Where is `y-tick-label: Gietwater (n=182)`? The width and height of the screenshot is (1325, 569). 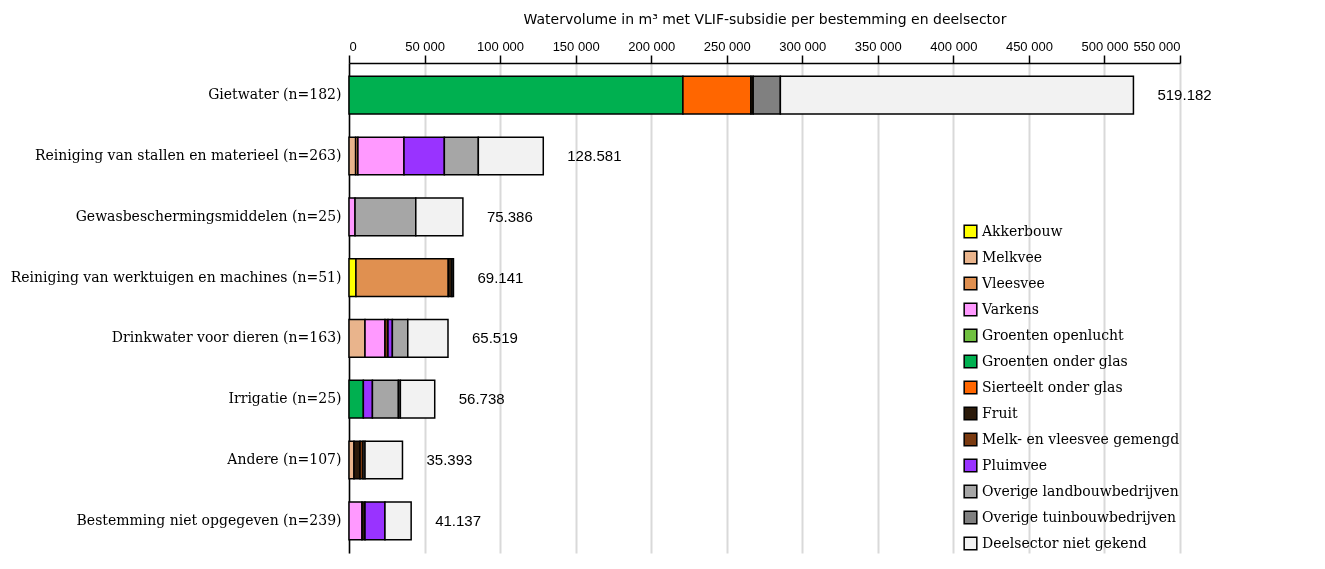 y-tick-label: Gietwater (n=182) is located at coordinates (275, 94).